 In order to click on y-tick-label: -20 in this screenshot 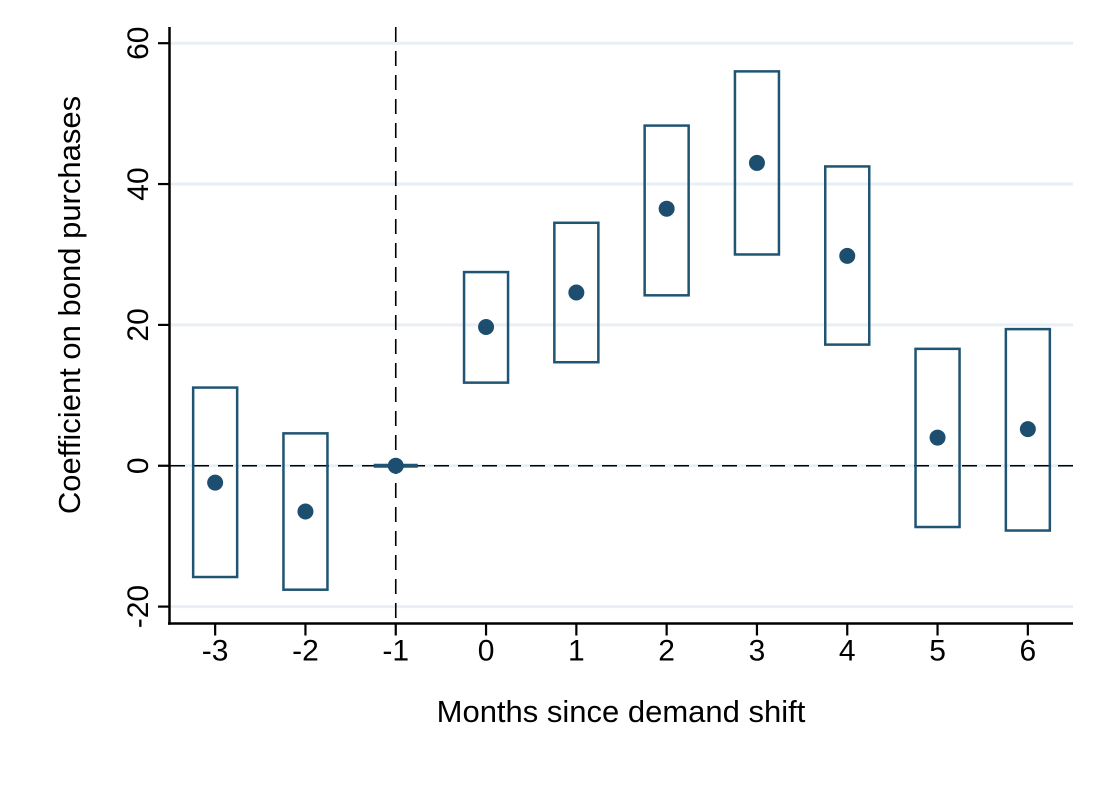, I will do `click(138, 606)`.